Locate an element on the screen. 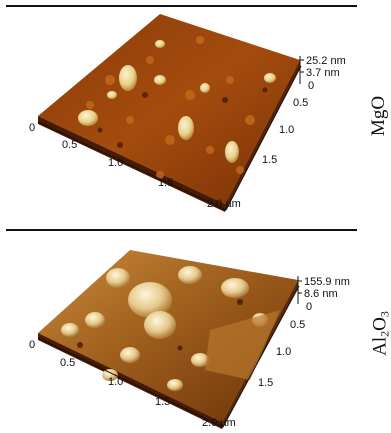  surface-dark-pits is located at coordinates (160, 325).